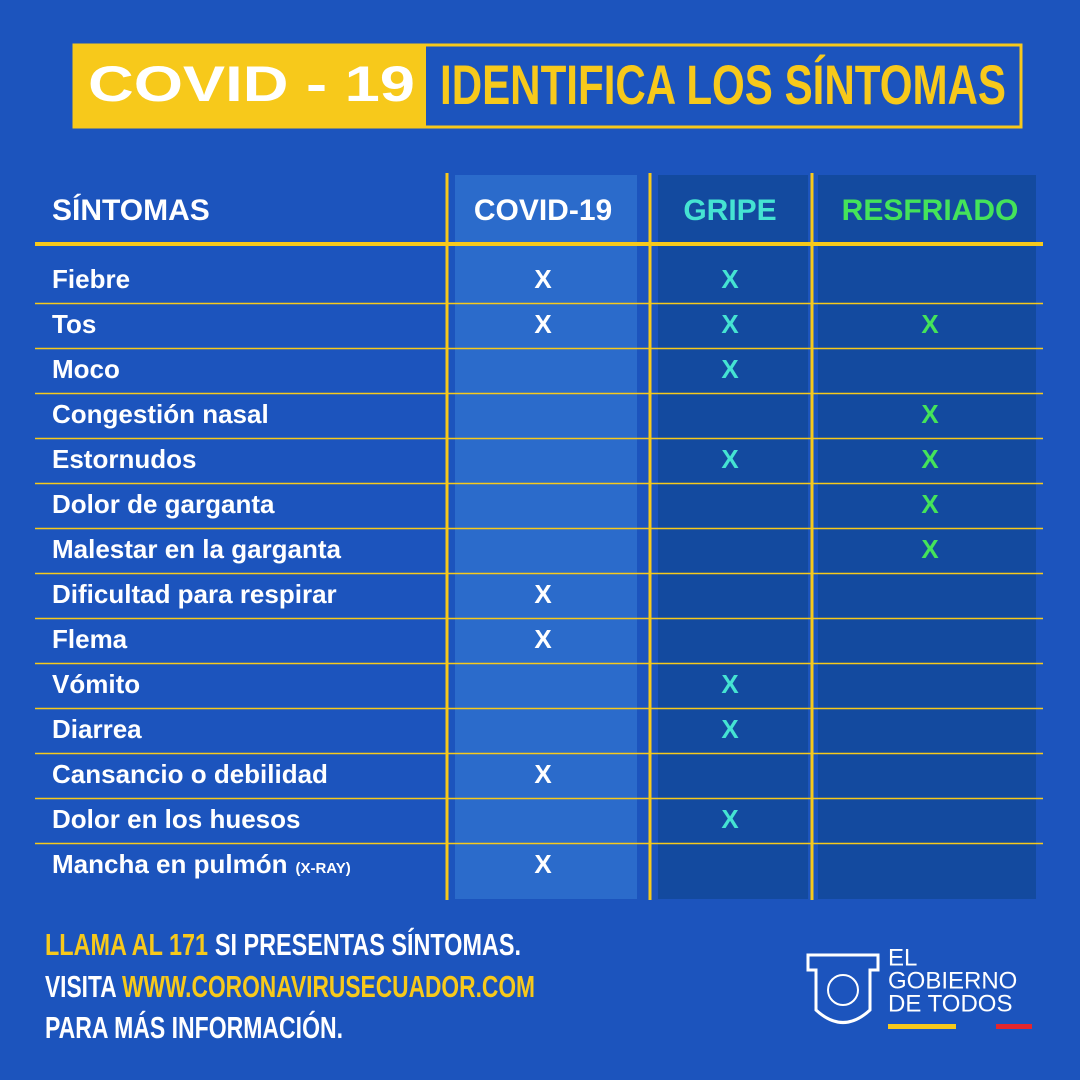 Image resolution: width=1080 pixels, height=1080 pixels. I want to click on symptom-label: Dolor en los huesos, so click(176, 819).